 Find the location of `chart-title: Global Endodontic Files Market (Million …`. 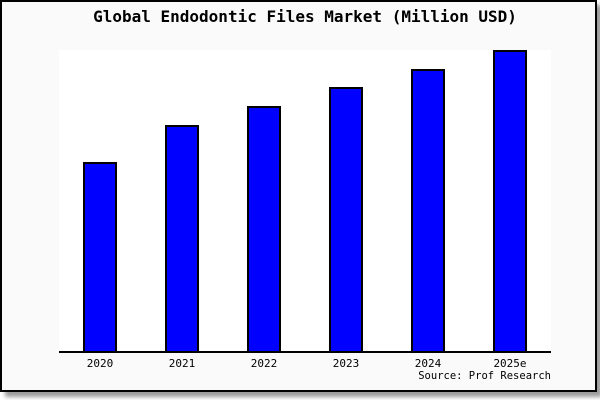

chart-title: Global Endodontic Files Market (Million … is located at coordinates (305, 16).